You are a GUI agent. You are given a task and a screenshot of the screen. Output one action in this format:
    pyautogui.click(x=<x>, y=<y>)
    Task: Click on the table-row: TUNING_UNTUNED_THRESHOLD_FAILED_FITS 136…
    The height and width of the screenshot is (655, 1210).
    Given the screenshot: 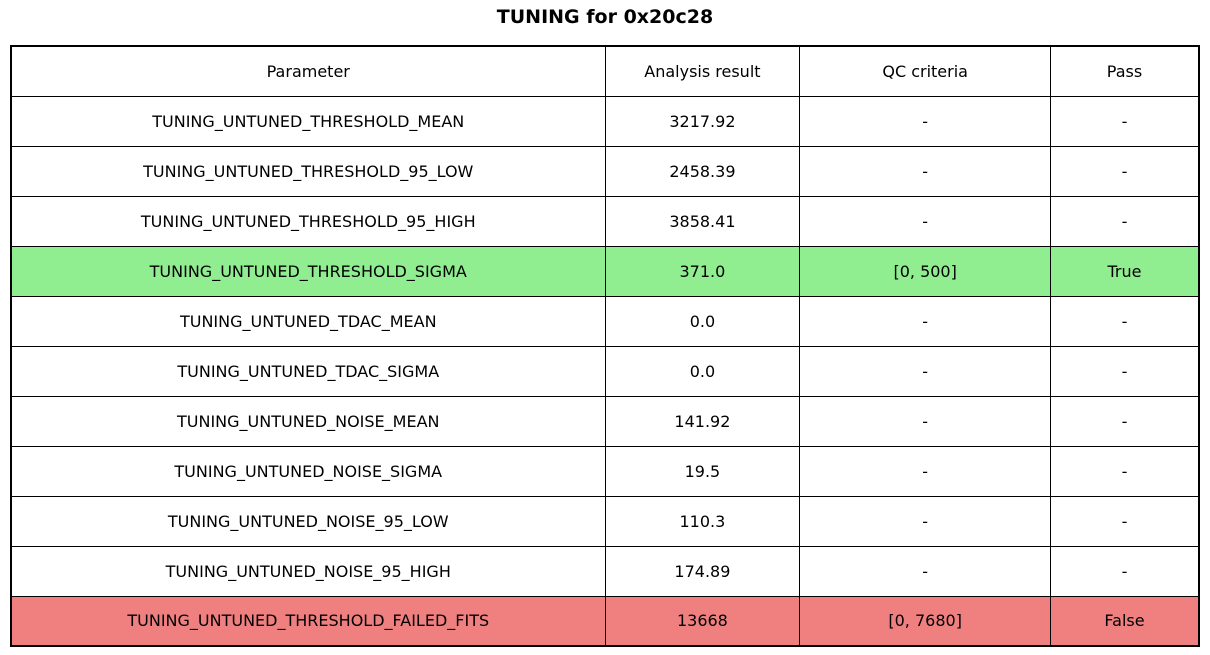 What is the action you would take?
    pyautogui.click(x=605, y=621)
    